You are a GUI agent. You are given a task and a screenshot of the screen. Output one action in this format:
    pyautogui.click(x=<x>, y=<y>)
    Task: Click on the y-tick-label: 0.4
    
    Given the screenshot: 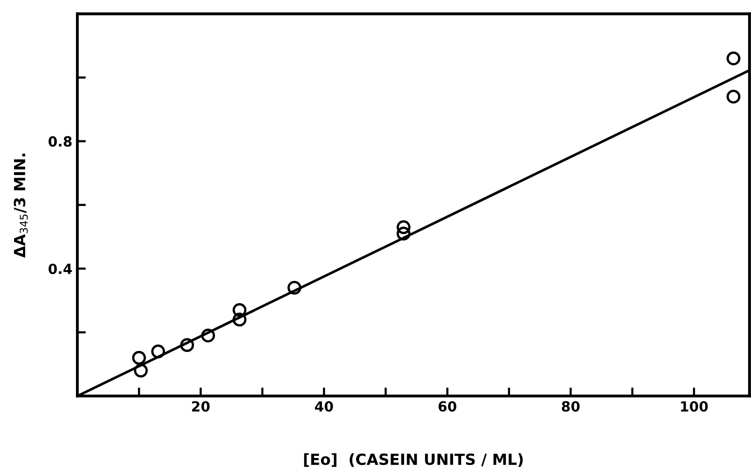 What is the action you would take?
    pyautogui.click(x=60, y=269)
    